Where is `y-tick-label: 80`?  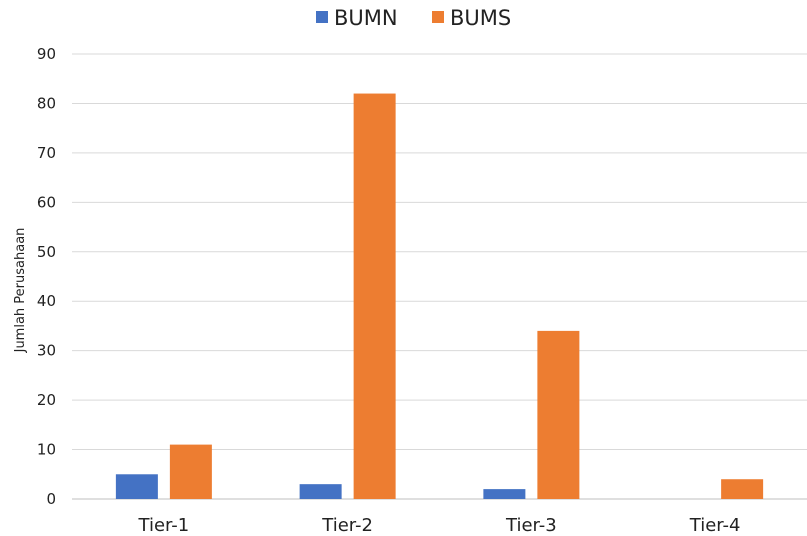 y-tick-label: 80 is located at coordinates (46, 103).